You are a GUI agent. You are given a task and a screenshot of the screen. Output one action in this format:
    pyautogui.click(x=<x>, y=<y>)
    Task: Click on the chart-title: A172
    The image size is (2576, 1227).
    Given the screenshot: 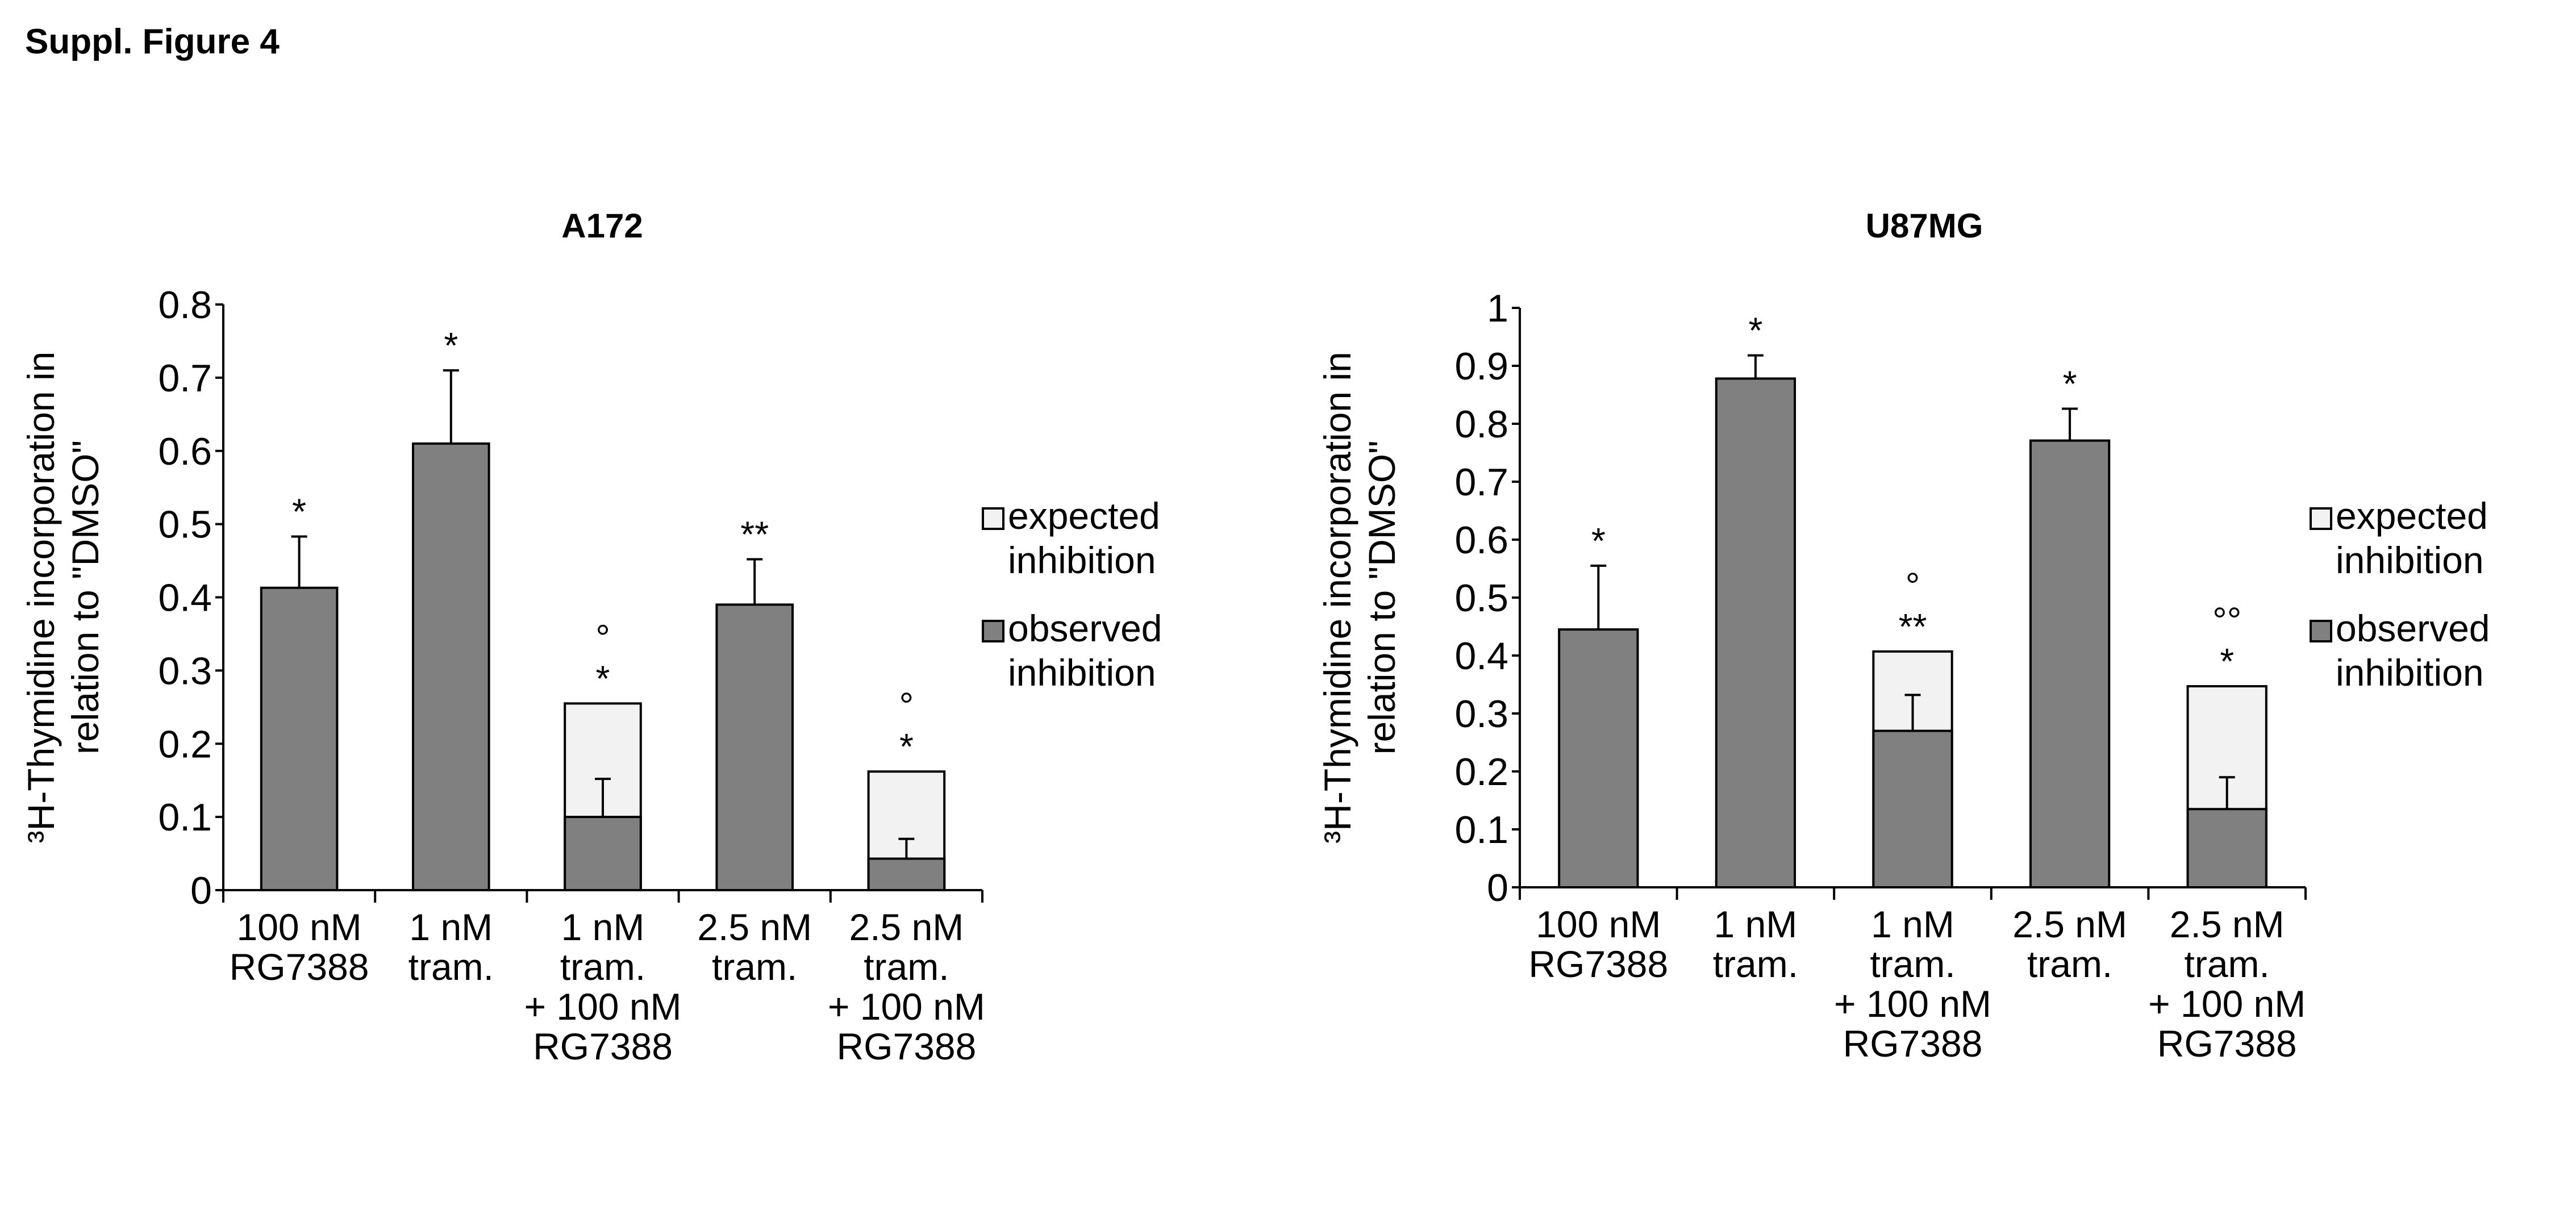 What is the action you would take?
    pyautogui.click(x=602, y=226)
    